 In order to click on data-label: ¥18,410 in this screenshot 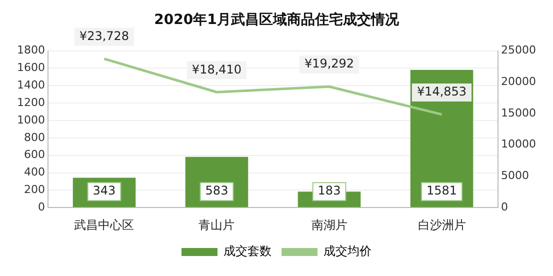, I will do `click(217, 69)`.